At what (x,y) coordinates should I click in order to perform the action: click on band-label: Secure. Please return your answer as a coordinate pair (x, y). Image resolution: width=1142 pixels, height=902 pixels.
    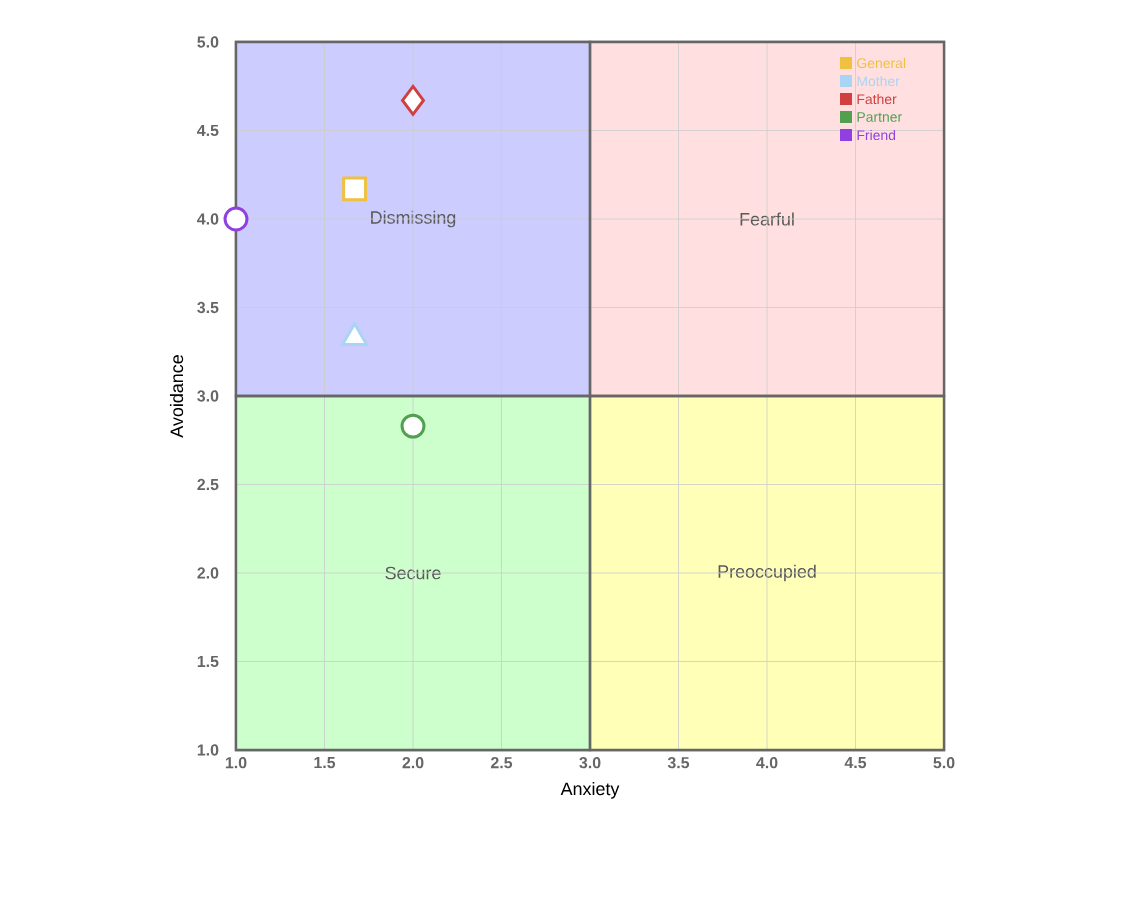
    Looking at the image, I should click on (413, 573).